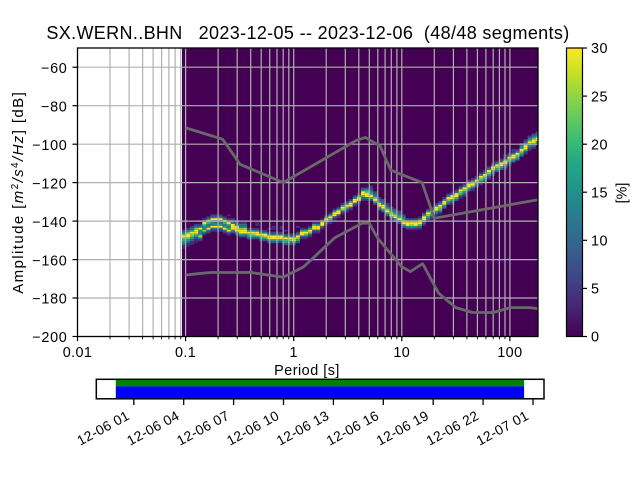 The image size is (640, 485). I want to click on svg-text: −140, so click(49, 223).